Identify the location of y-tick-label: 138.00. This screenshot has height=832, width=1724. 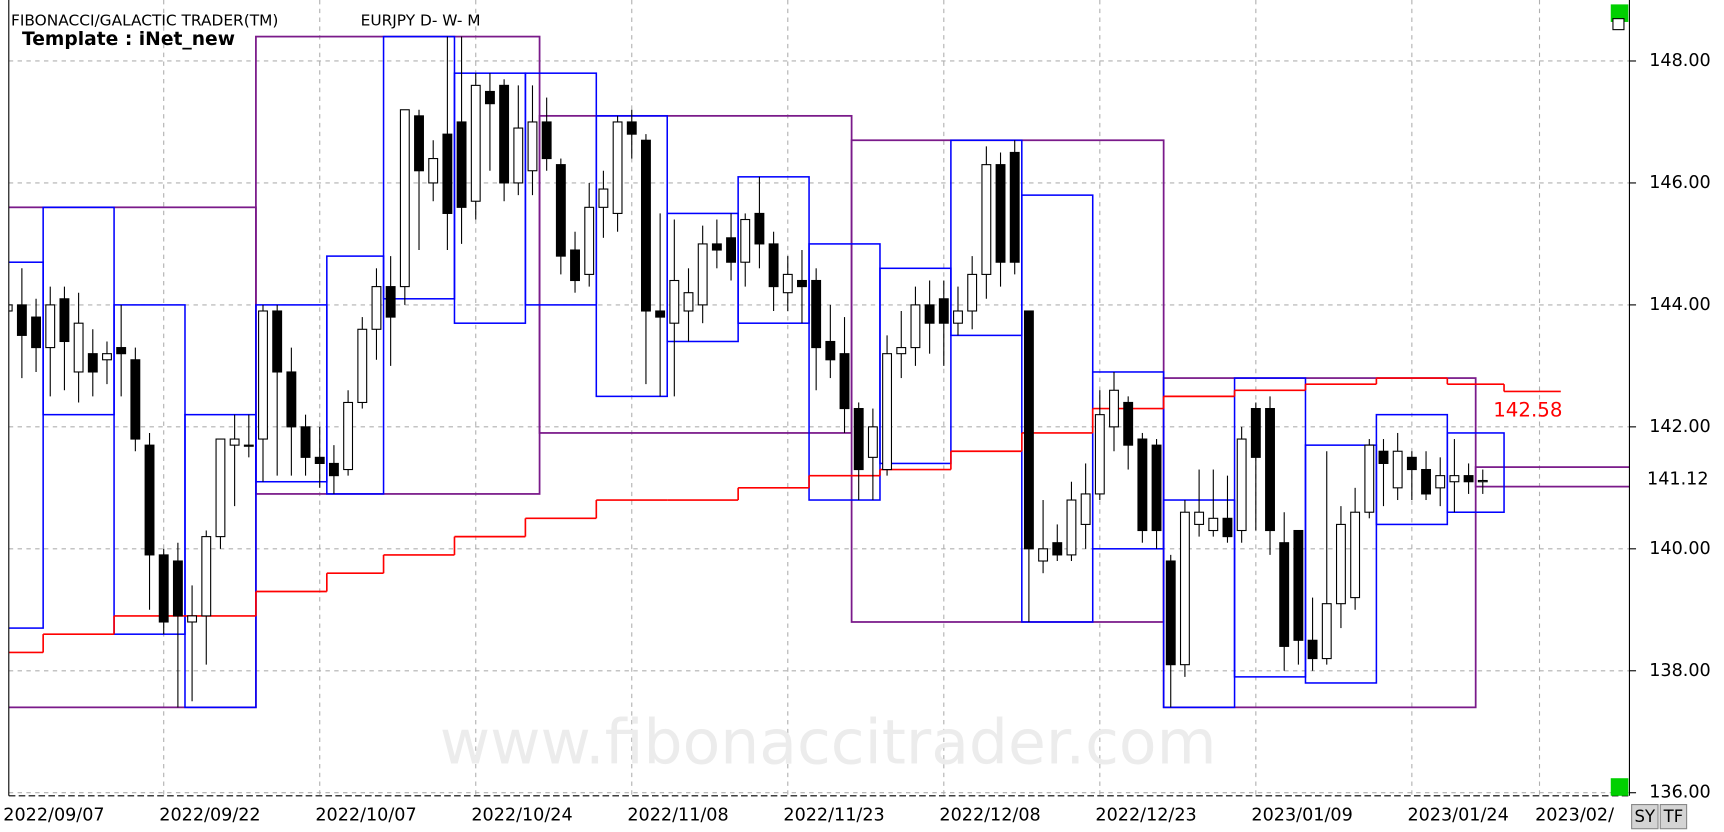
(1680, 671).